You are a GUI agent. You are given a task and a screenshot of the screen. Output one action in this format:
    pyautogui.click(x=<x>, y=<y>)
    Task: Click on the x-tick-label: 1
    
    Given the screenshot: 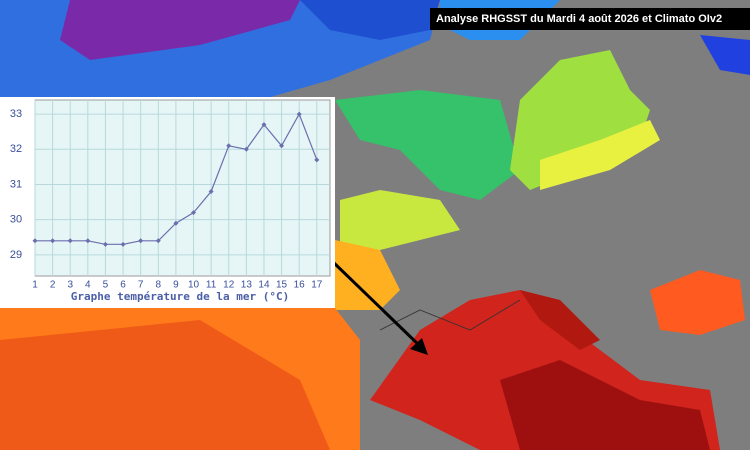 What is the action you would take?
    pyautogui.click(x=35, y=285)
    